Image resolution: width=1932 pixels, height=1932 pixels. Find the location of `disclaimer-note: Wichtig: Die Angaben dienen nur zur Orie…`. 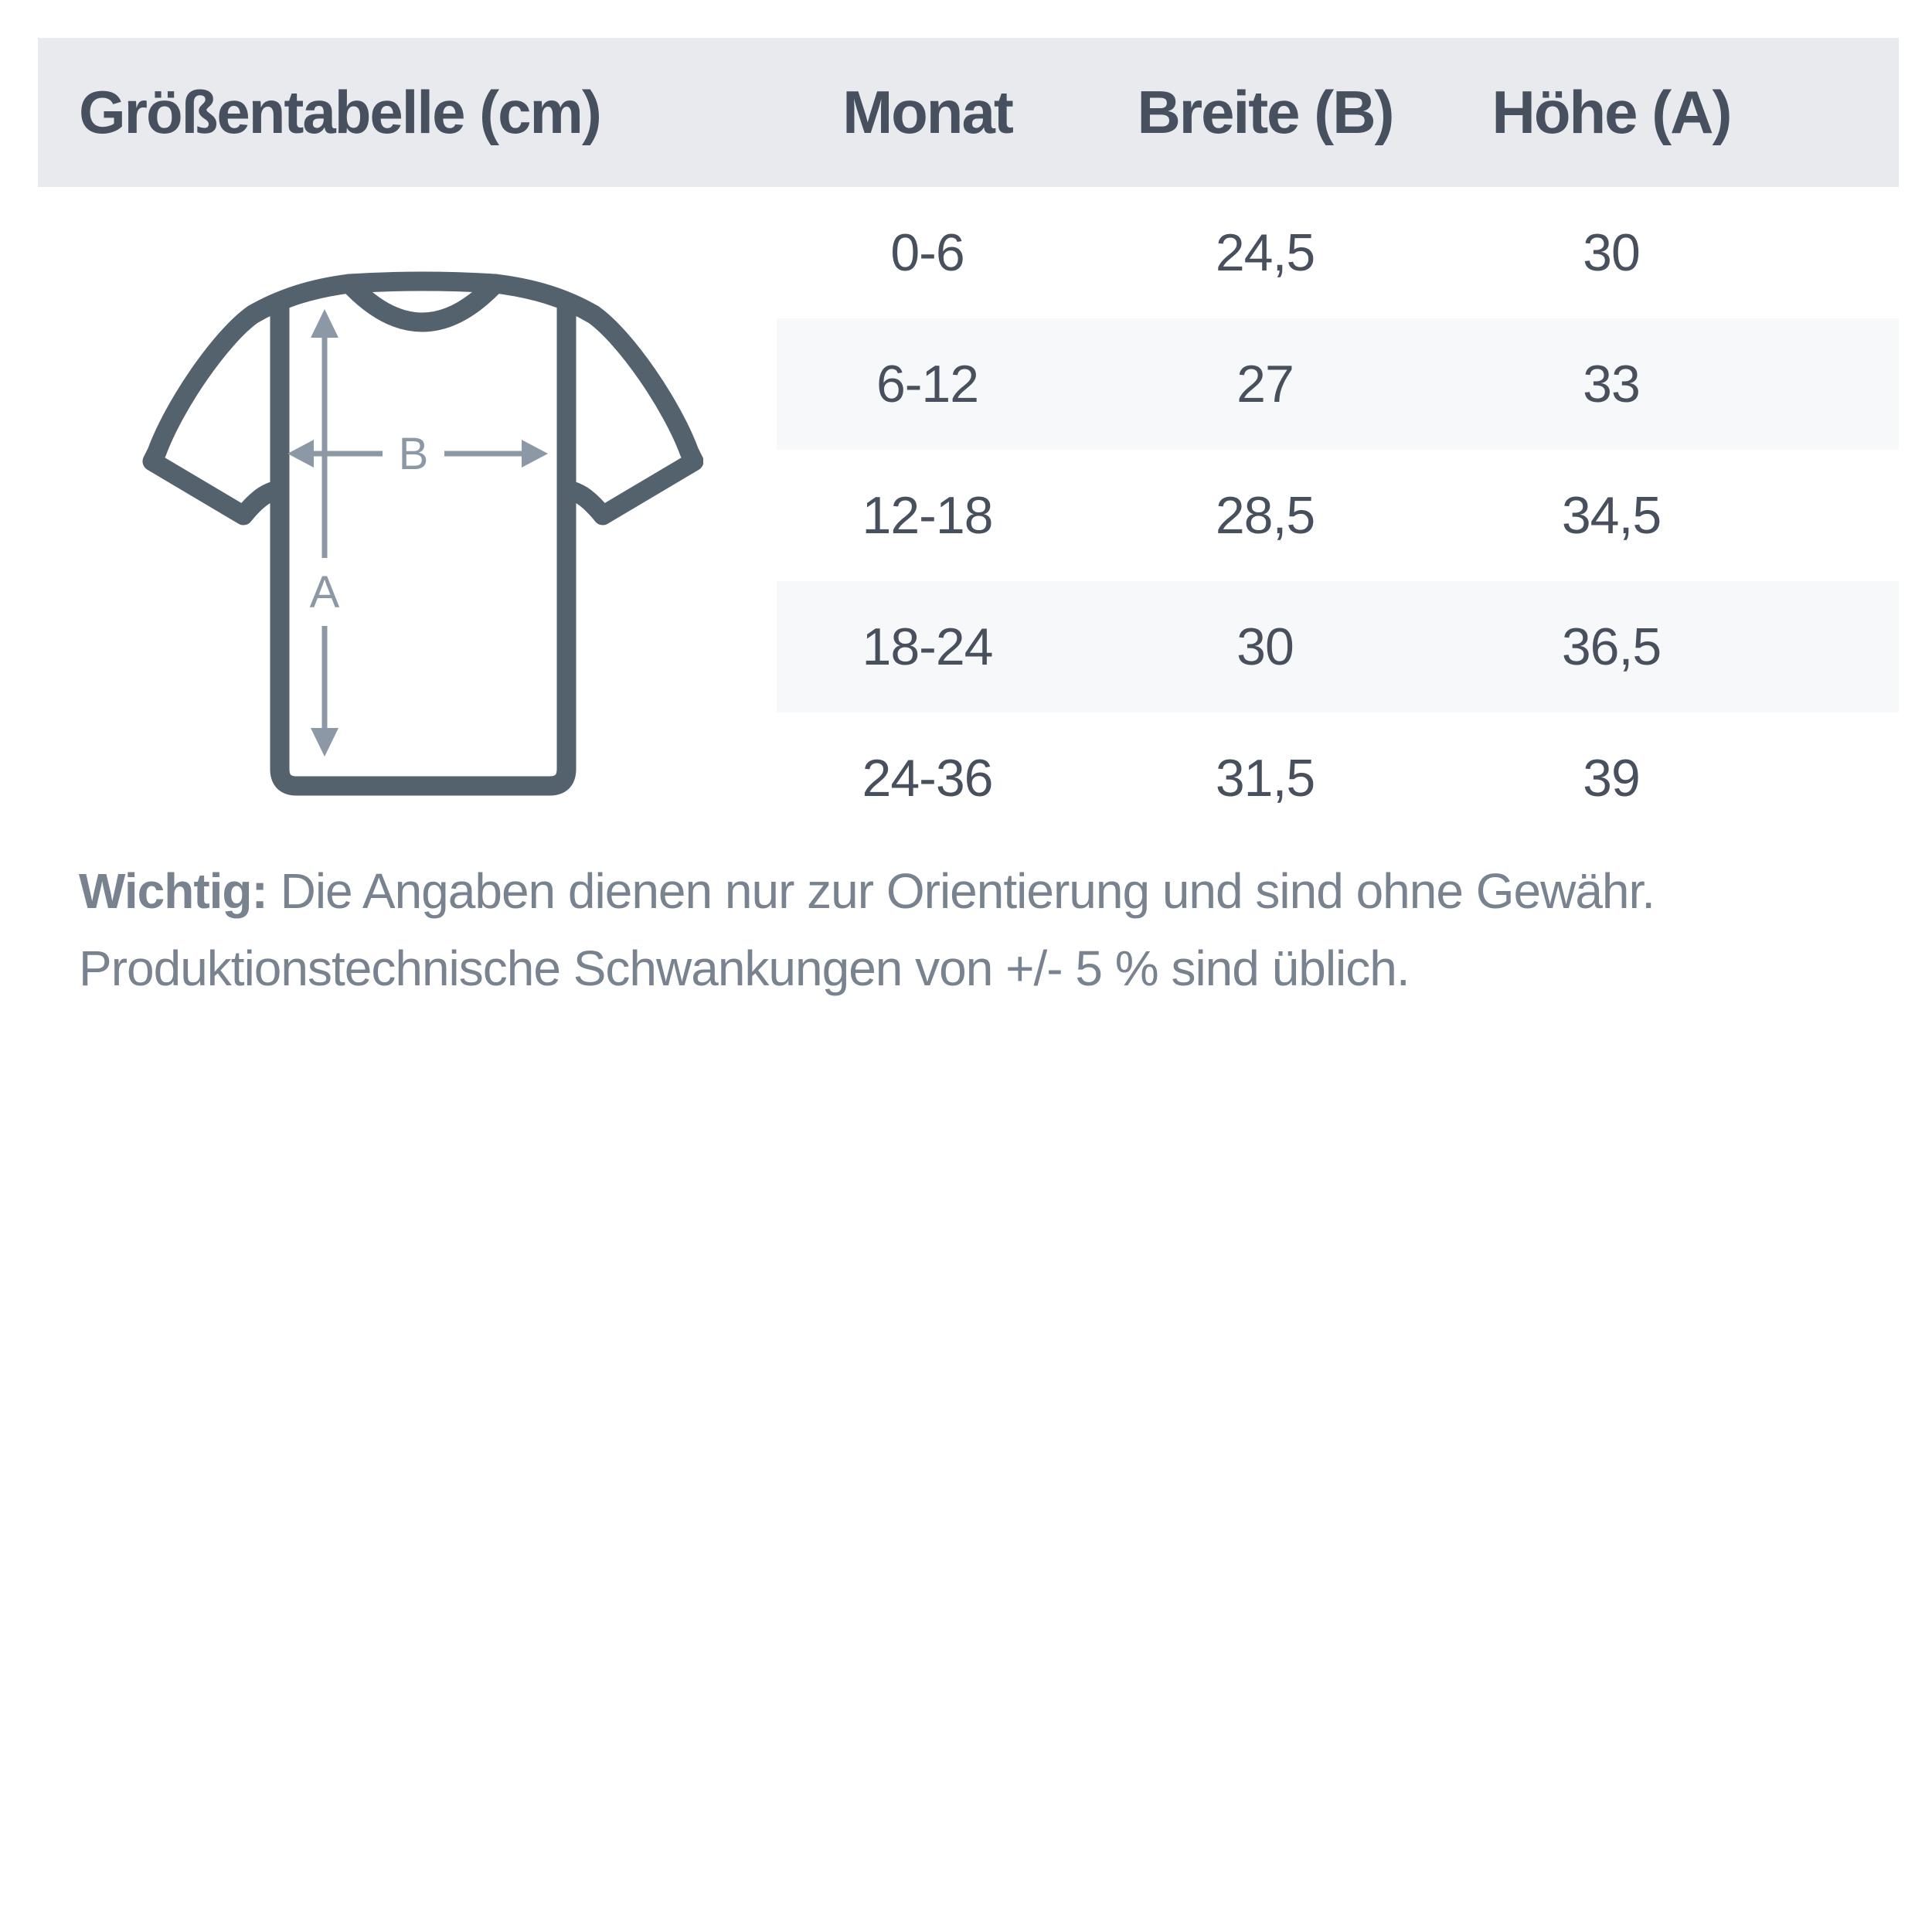

disclaimer-note: Wichtig: Die Angaben dienen nur zur Orie… is located at coordinates (976, 929).